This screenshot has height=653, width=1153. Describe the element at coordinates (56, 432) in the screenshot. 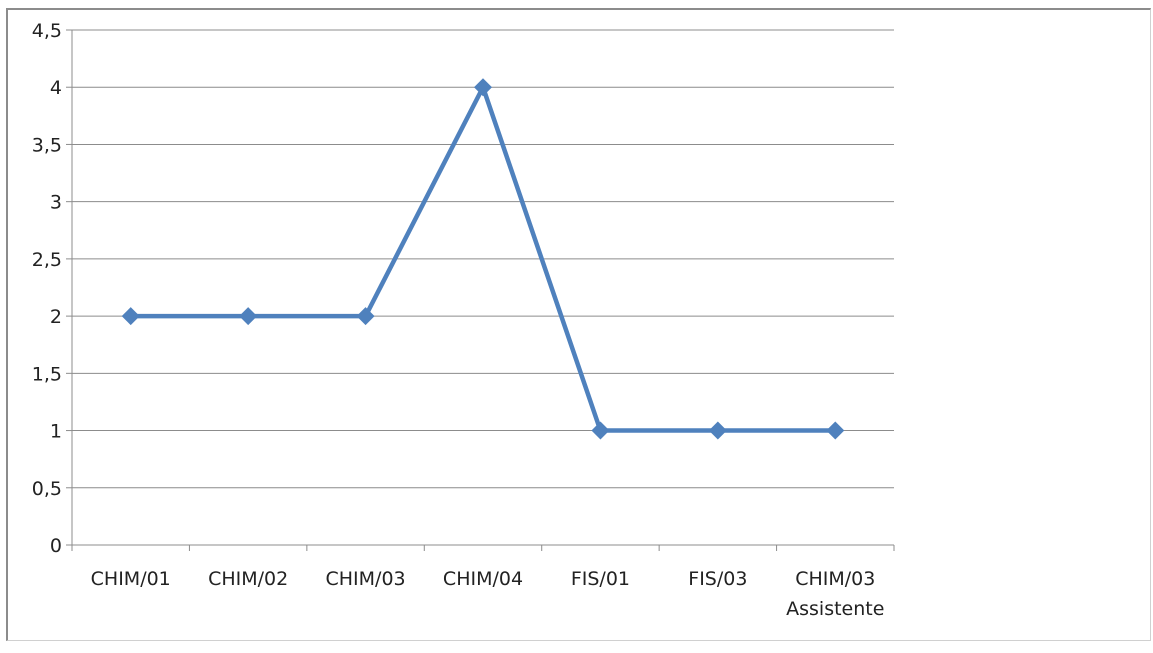

I see `y-tick-label: 1` at that location.